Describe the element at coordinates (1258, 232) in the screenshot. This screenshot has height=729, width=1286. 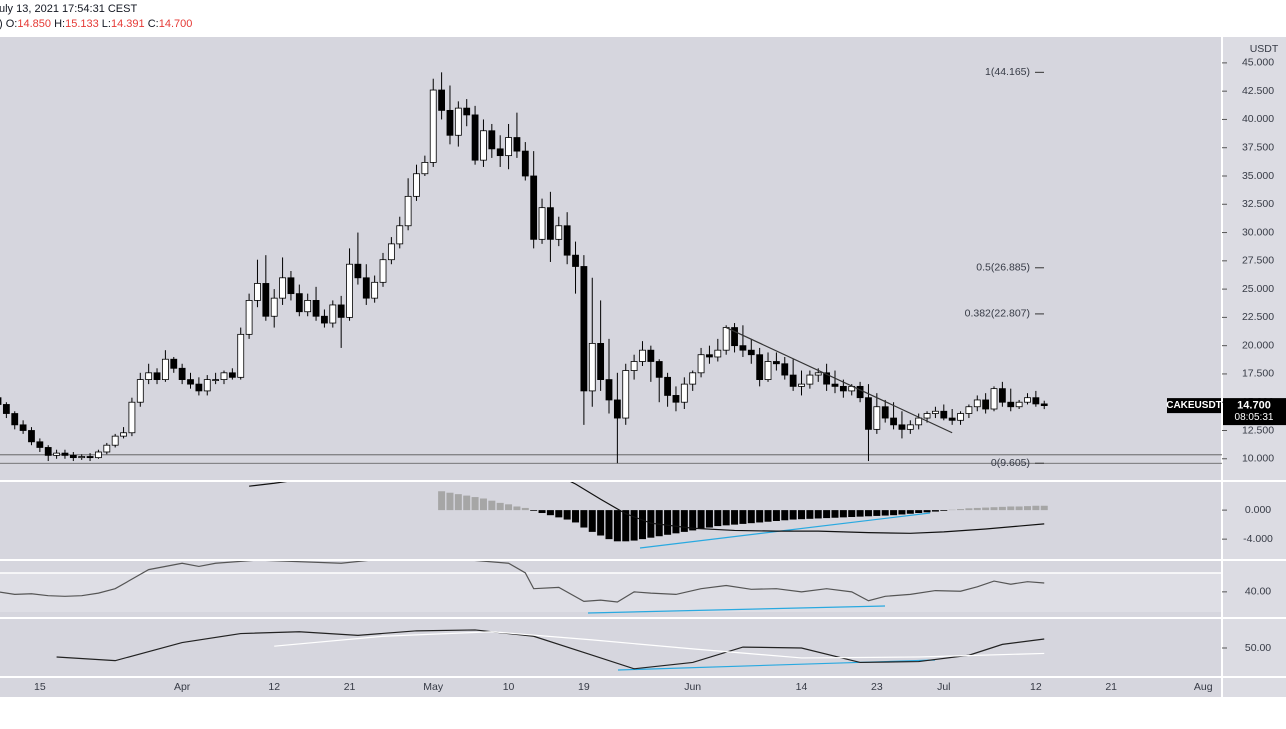
I see `y-tick-label: 30.000` at that location.